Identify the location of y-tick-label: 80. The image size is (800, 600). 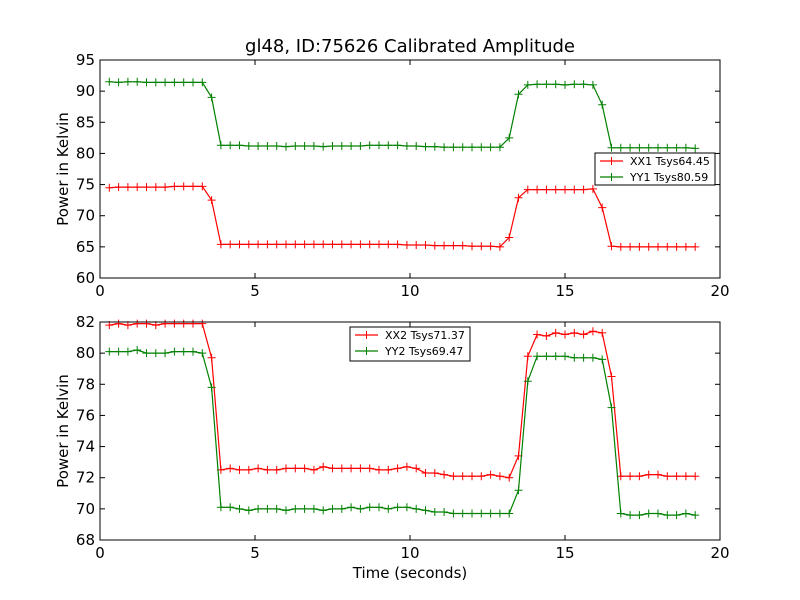
(85, 153).